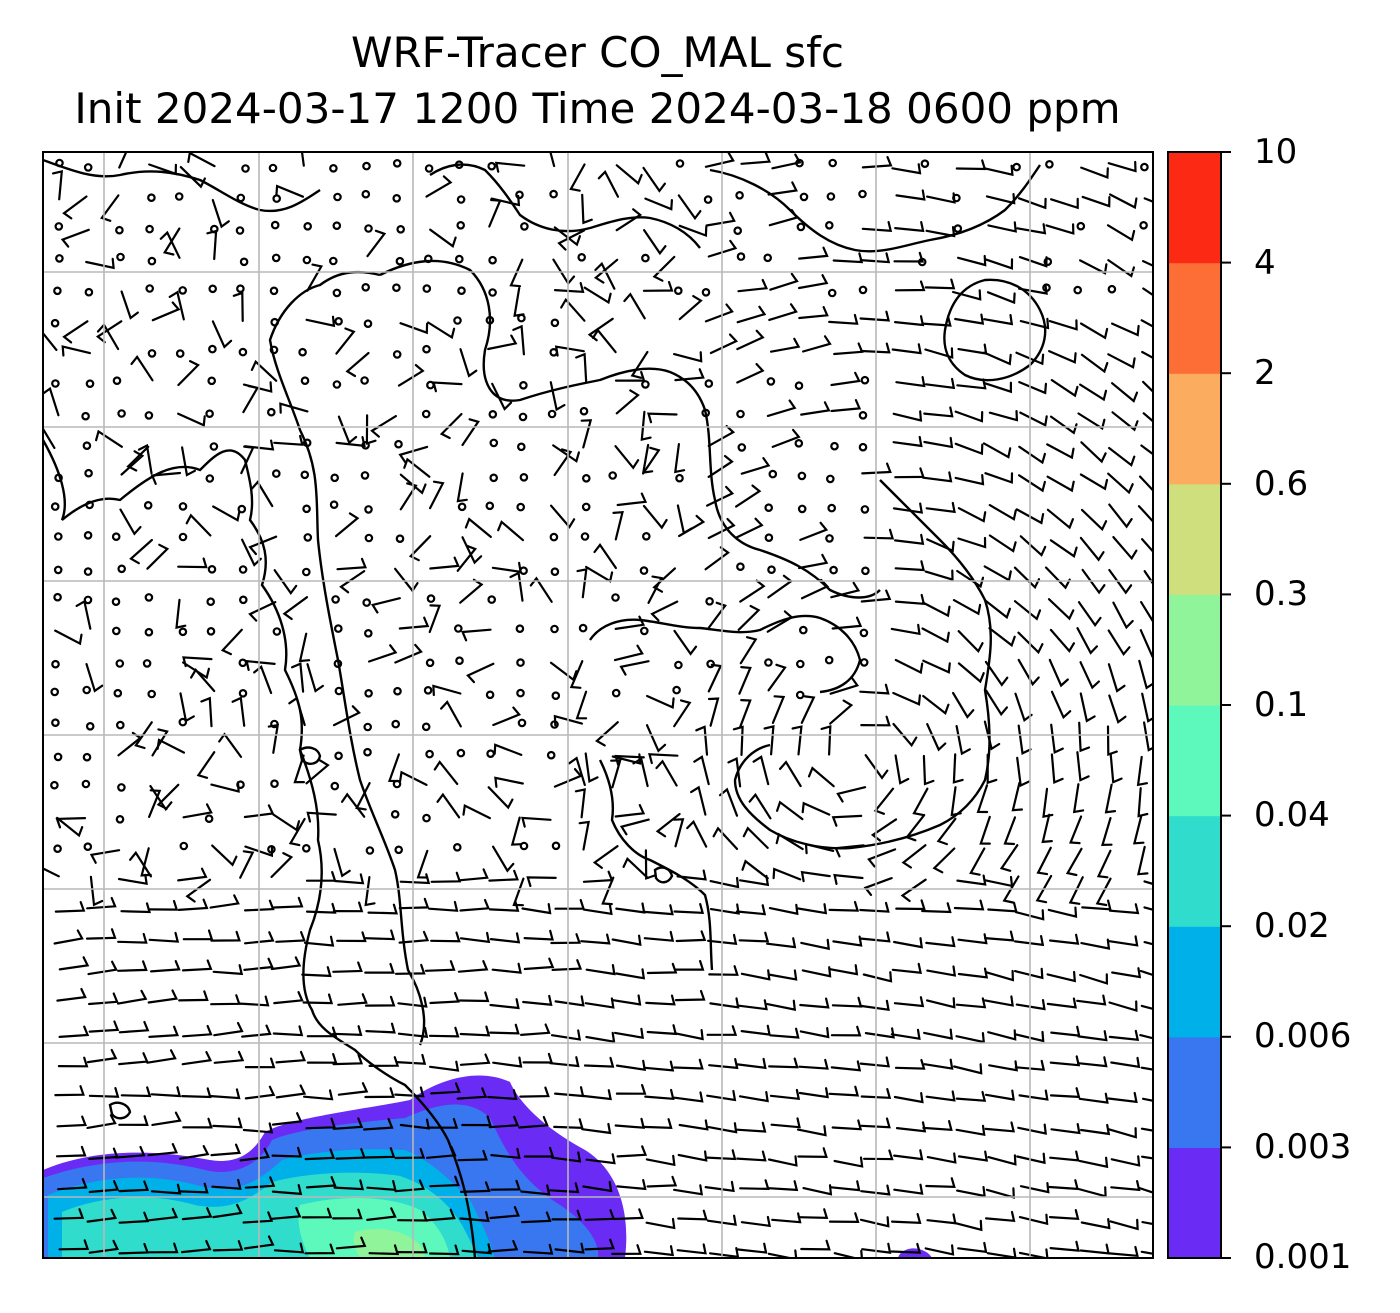 This screenshot has height=1313, width=1400. Describe the element at coordinates (1265, 263) in the screenshot. I see `colorbar-label-4: 4` at that location.